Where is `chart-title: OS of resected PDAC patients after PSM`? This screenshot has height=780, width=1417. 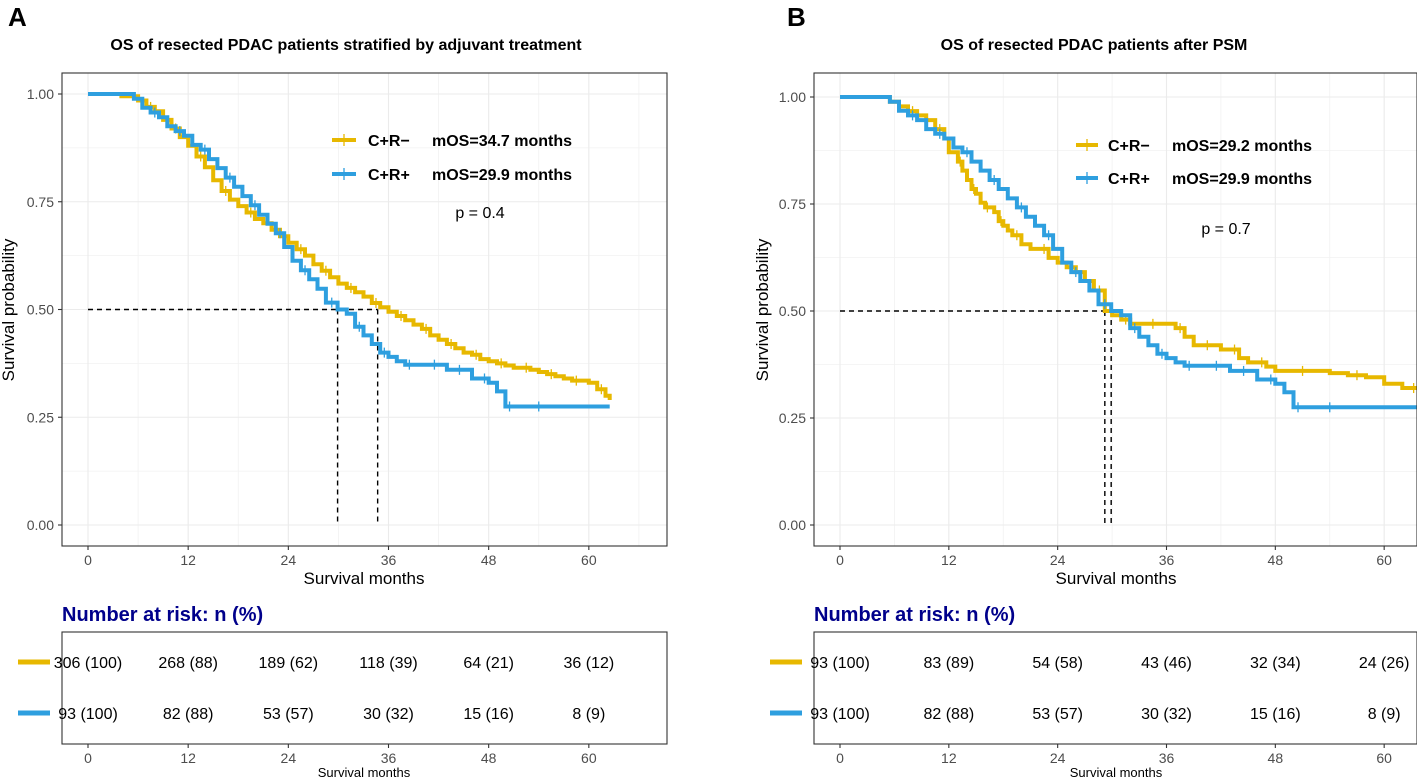
chart-title: OS of resected PDAC patients after PSM is located at coordinates (1094, 45).